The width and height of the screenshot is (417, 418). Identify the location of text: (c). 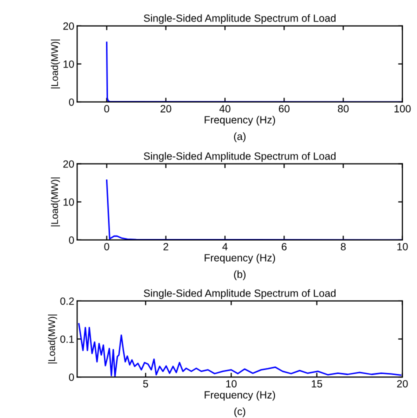
(240, 412).